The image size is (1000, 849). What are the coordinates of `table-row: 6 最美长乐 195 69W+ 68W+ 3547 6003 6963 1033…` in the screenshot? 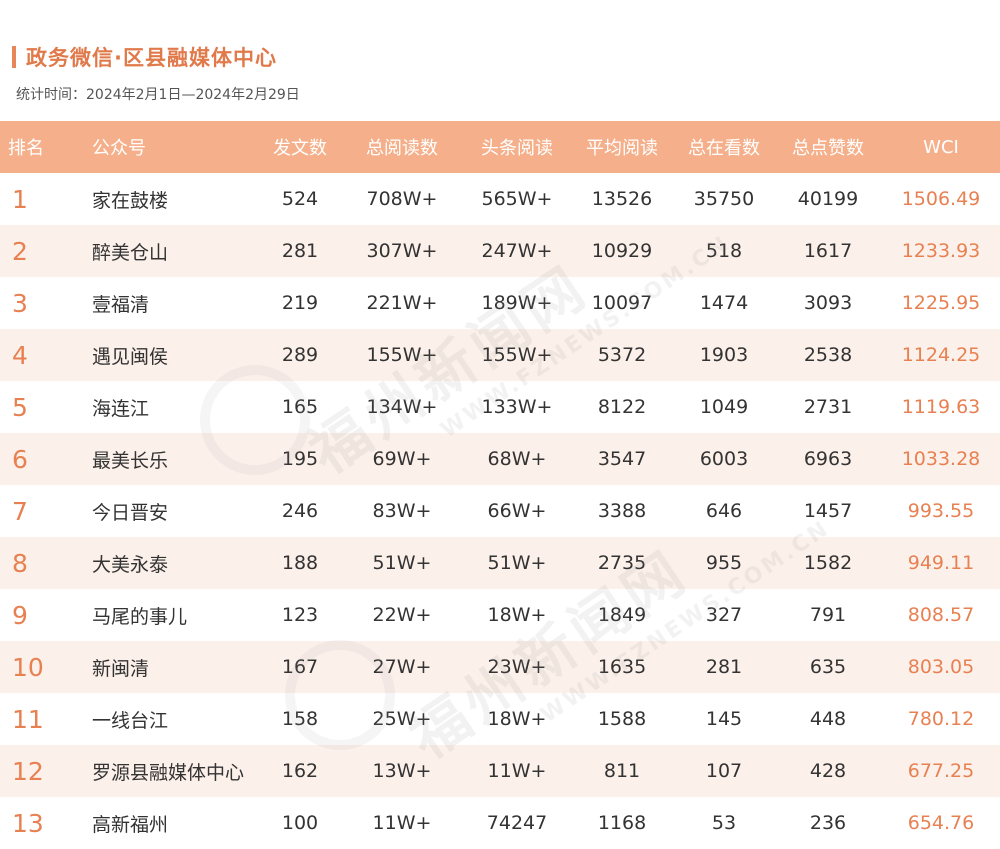 It's located at (500, 459).